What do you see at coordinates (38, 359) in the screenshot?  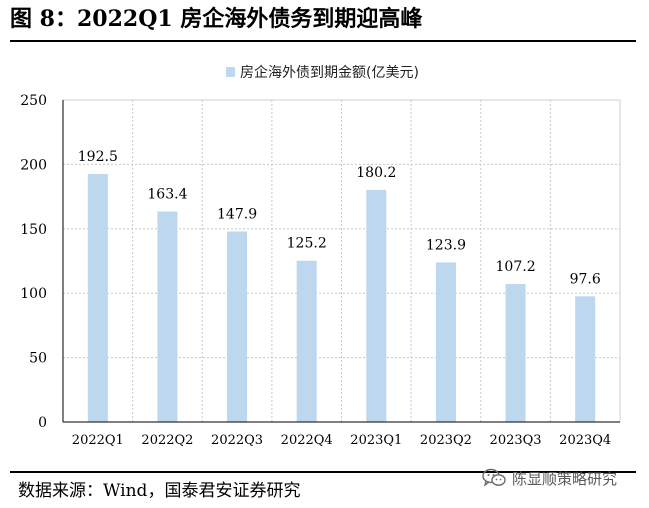 I see `y-tick-label: 50` at bounding box center [38, 359].